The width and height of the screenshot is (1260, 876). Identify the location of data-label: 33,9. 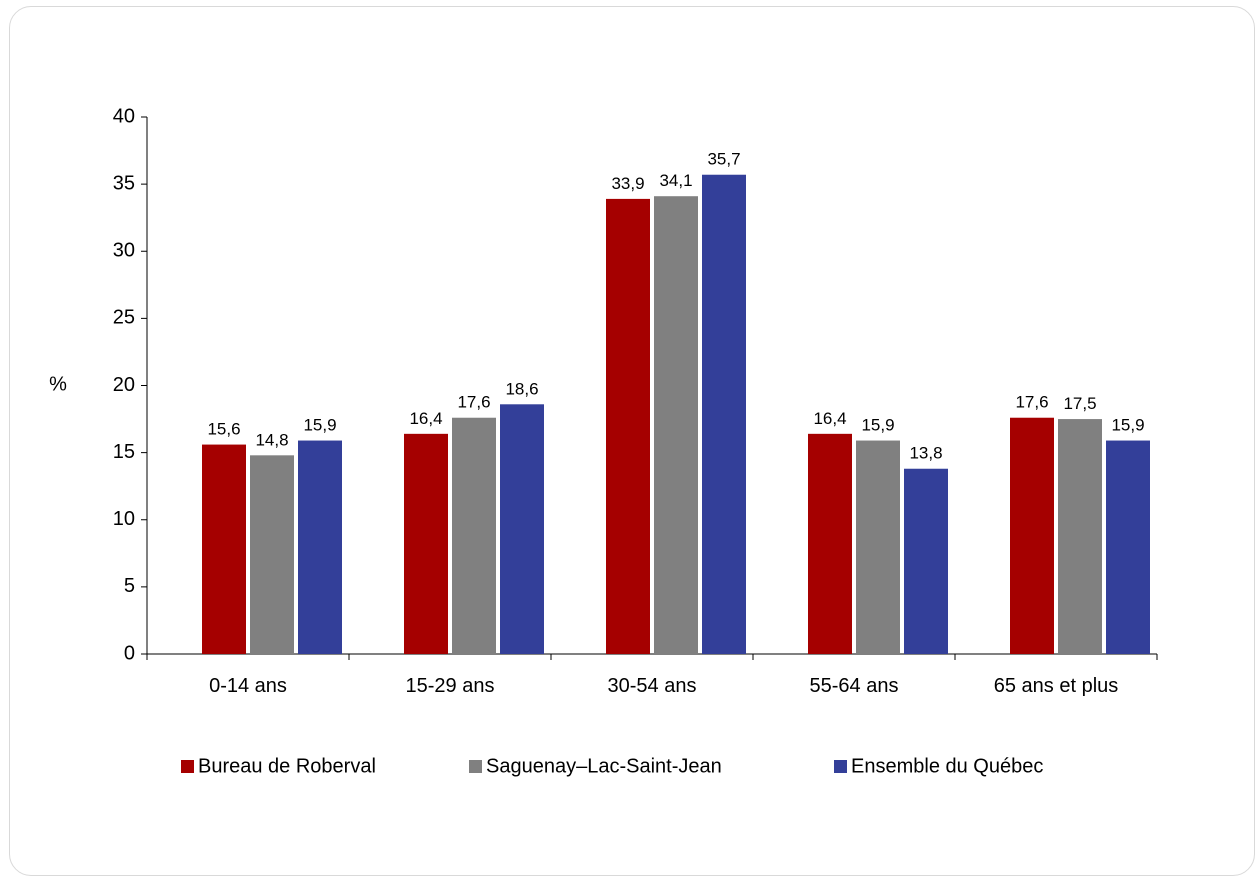
(627, 183).